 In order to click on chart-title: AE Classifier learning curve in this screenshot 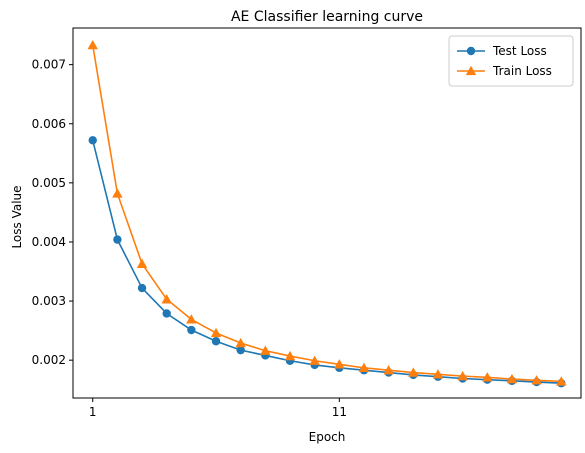, I will do `click(327, 17)`.